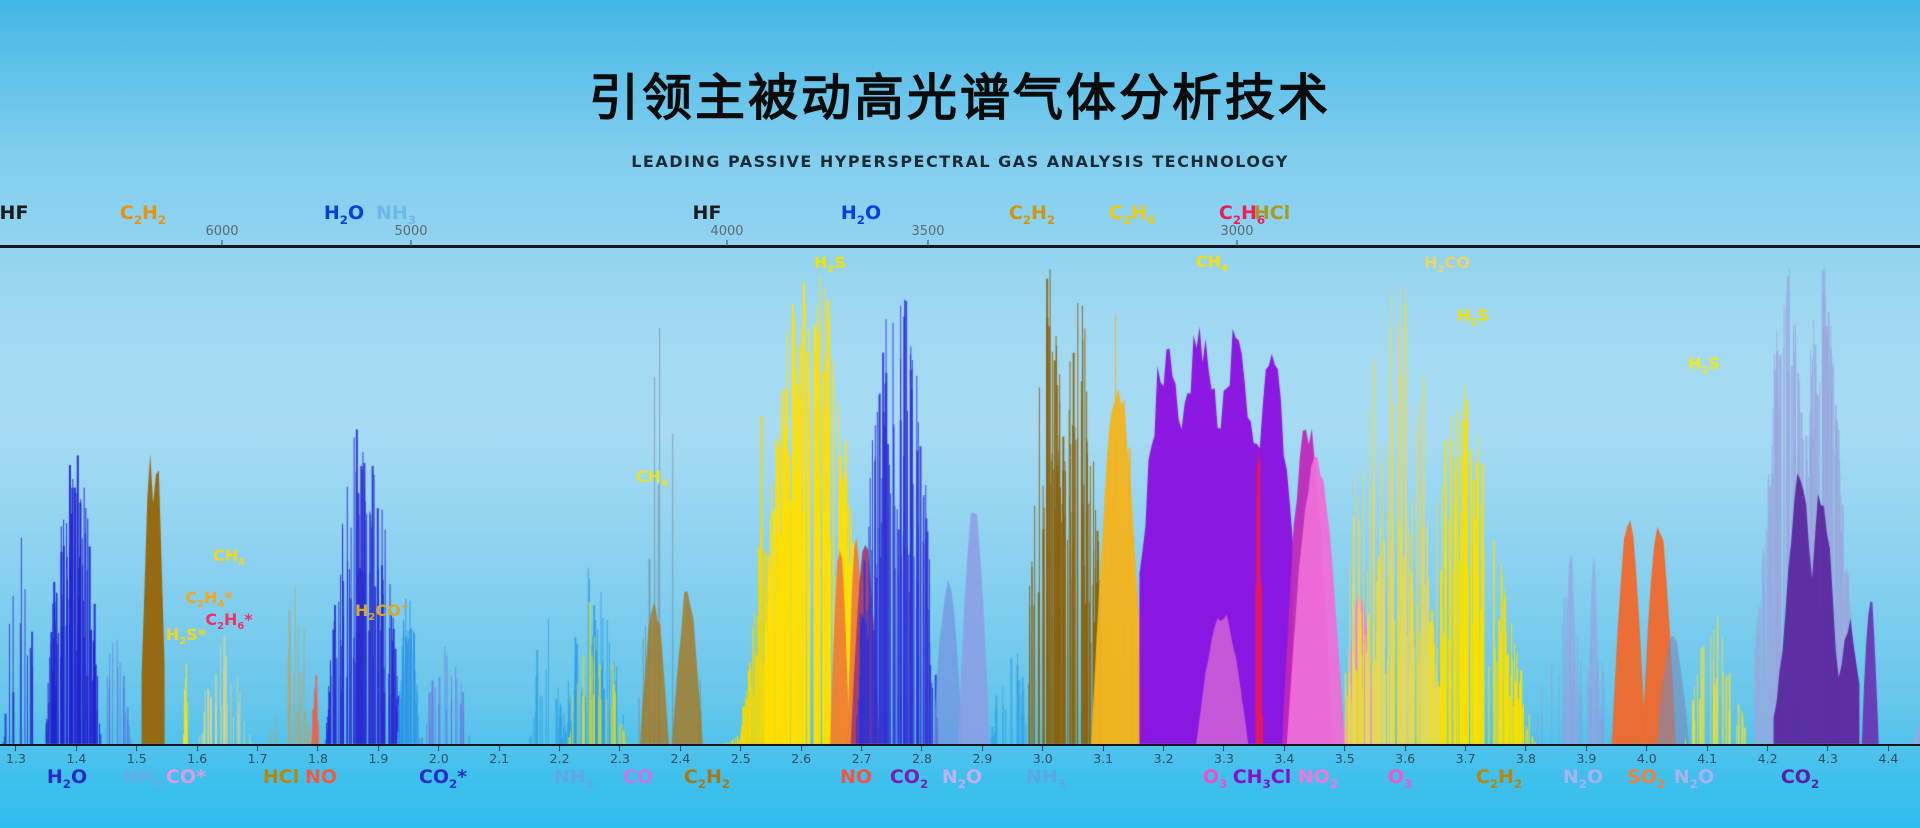 The image size is (1920, 828). What do you see at coordinates (960, 745) in the screenshot?
I see `bottom-axis-line` at bounding box center [960, 745].